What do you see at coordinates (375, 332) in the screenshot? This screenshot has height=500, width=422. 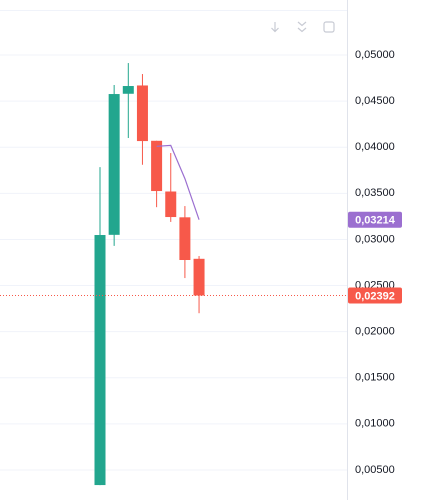 I see `y-tick-label: 0,02000` at bounding box center [375, 332].